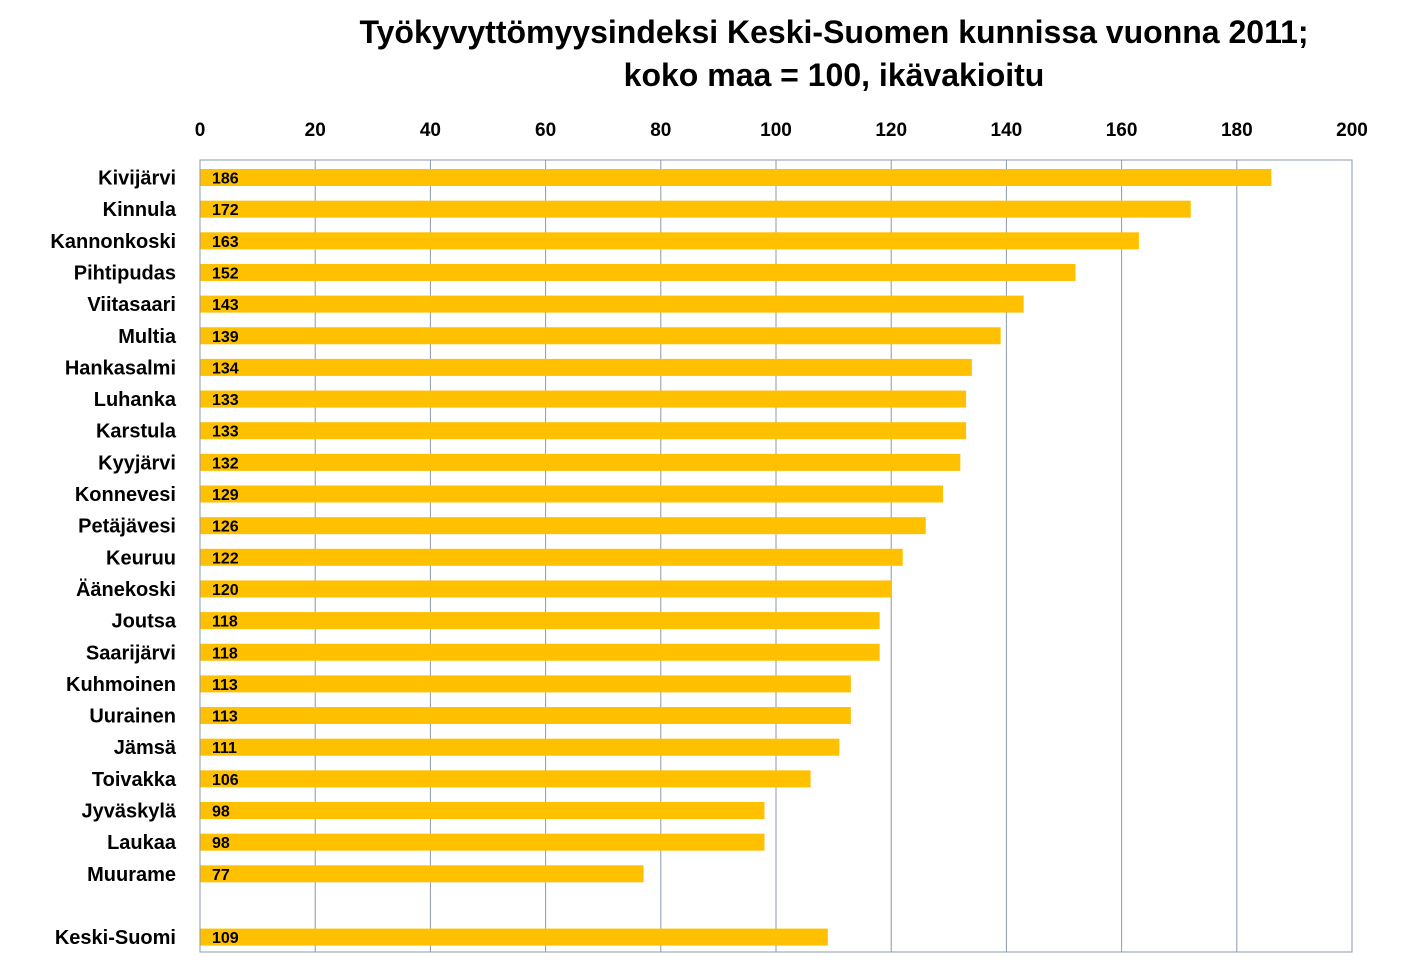 The height and width of the screenshot is (973, 1414). I want to click on category-label: Kuhmoinen, so click(121, 685).